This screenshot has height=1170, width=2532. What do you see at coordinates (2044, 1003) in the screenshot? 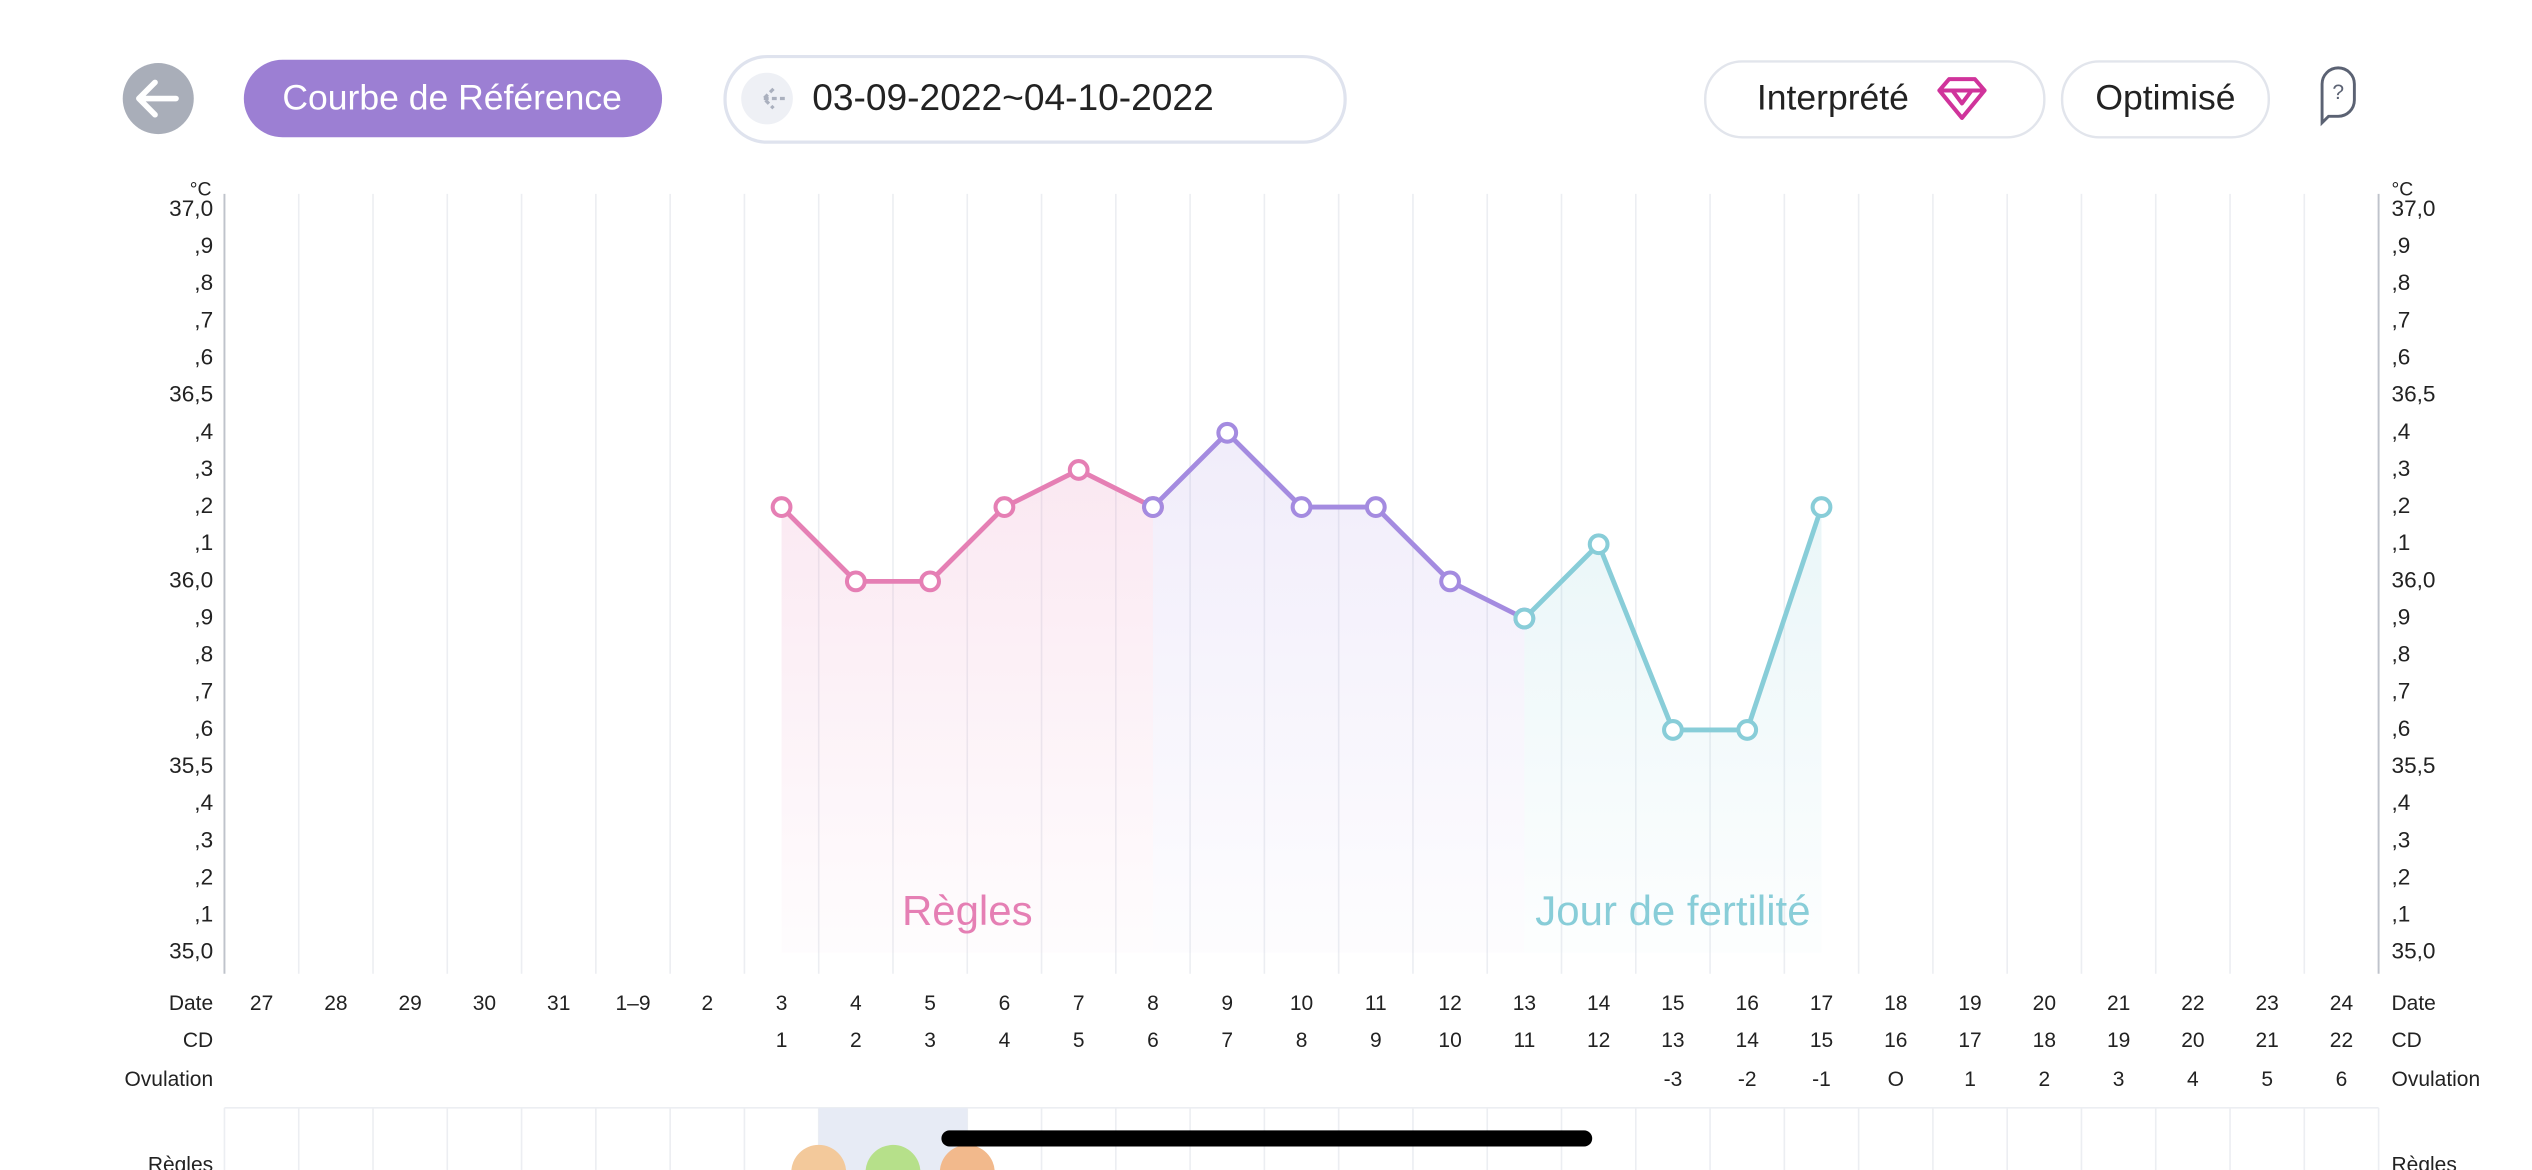
I see `x-tick-label: 20` at bounding box center [2044, 1003].